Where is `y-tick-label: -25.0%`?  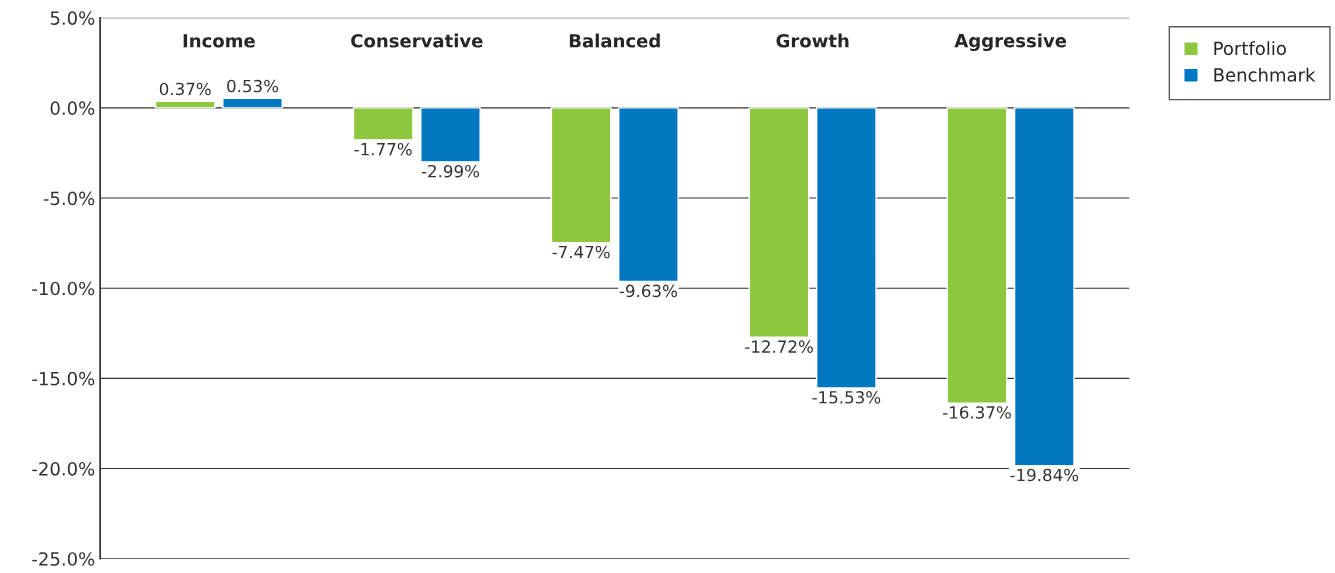 y-tick-label: -25.0% is located at coordinates (63, 559).